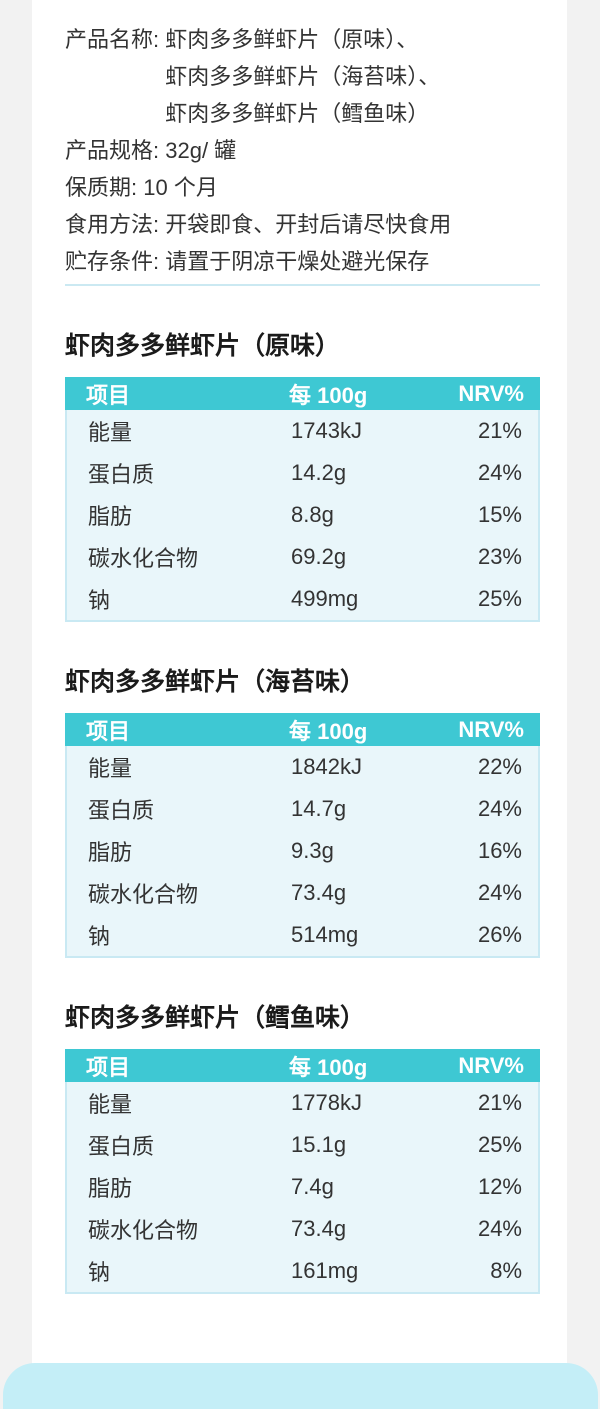  I want to click on cell-per100g: 514mg, so click(325, 934).